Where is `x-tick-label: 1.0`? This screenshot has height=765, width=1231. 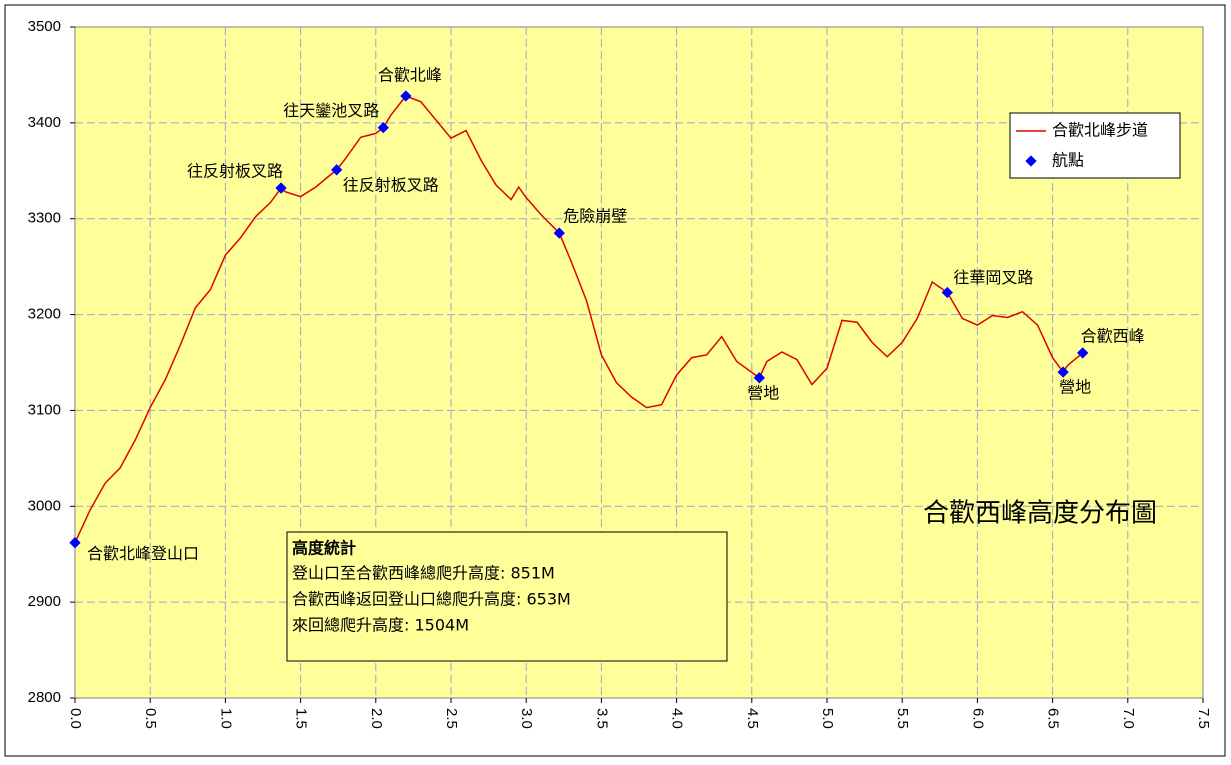
x-tick-label: 1.0 is located at coordinates (225, 718).